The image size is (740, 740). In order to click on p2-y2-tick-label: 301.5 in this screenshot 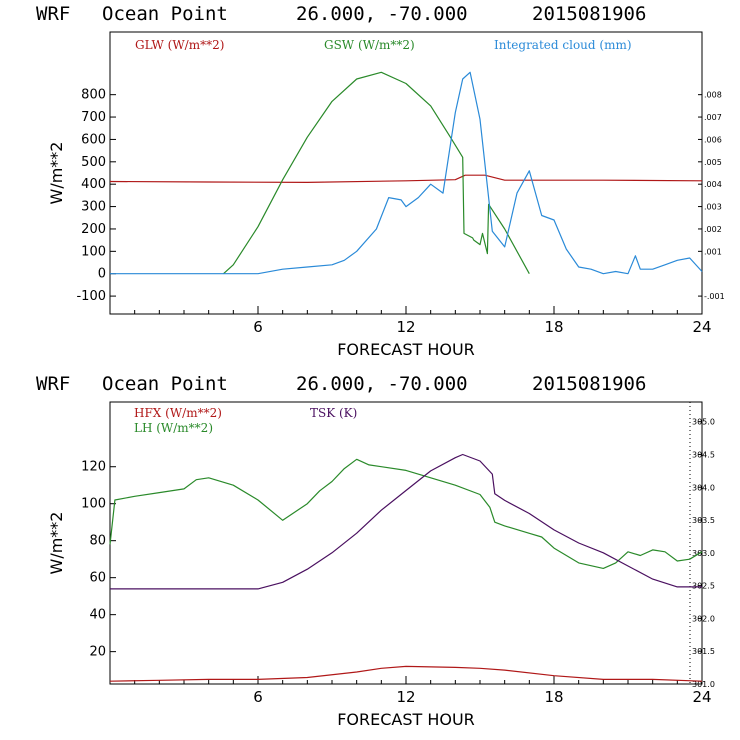, I will do `click(703, 651)`.